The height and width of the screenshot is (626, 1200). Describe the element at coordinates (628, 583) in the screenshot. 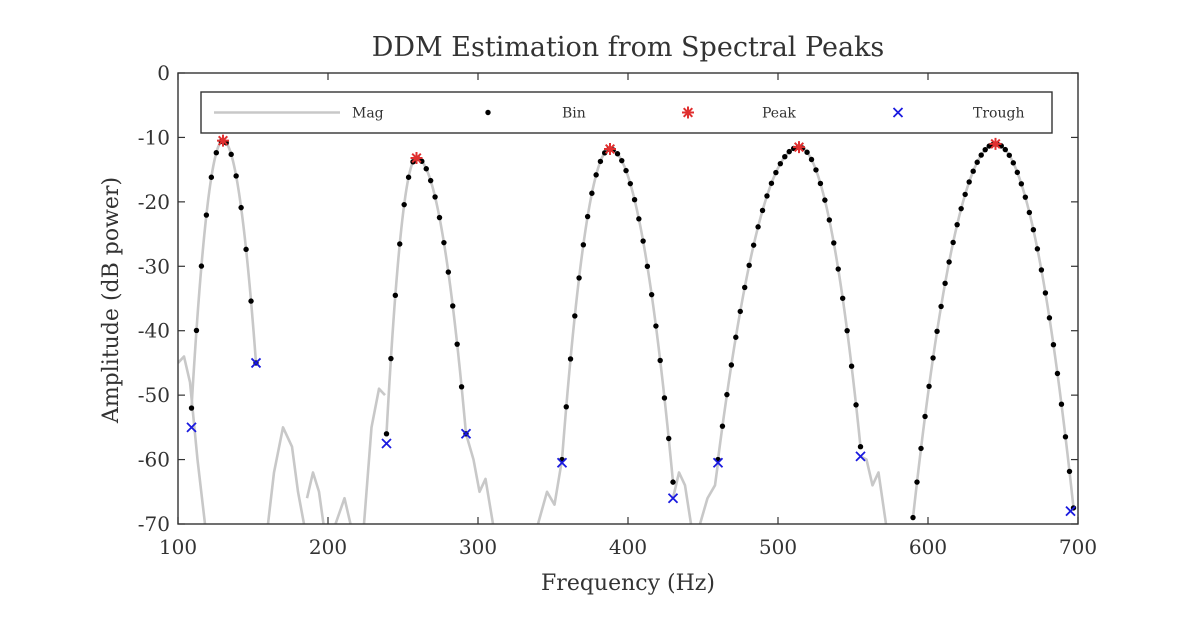

I see `x-axis-label: Frequency (Hz)` at that location.